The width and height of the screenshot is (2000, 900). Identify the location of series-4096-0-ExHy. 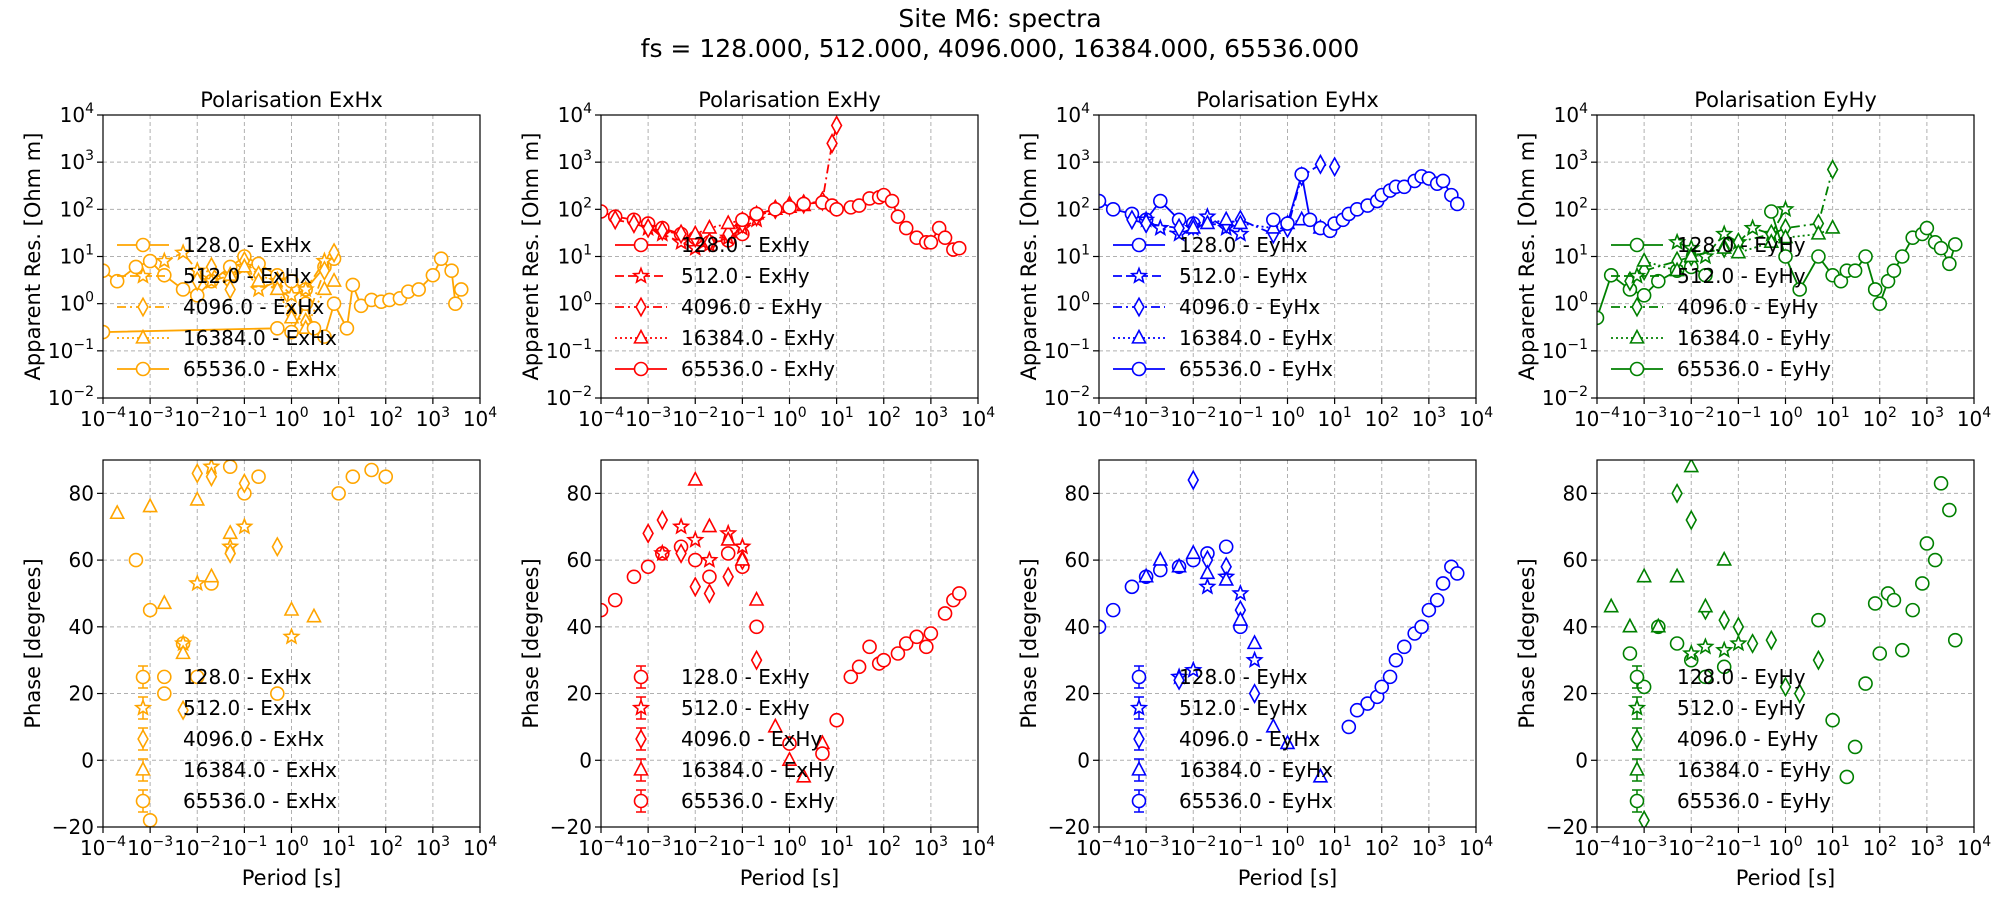
(702, 590).